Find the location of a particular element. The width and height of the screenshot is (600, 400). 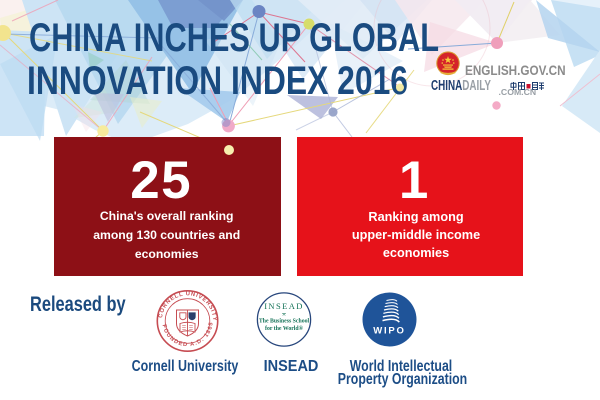

svg-text: The Business School is located at coordinates (284, 322).